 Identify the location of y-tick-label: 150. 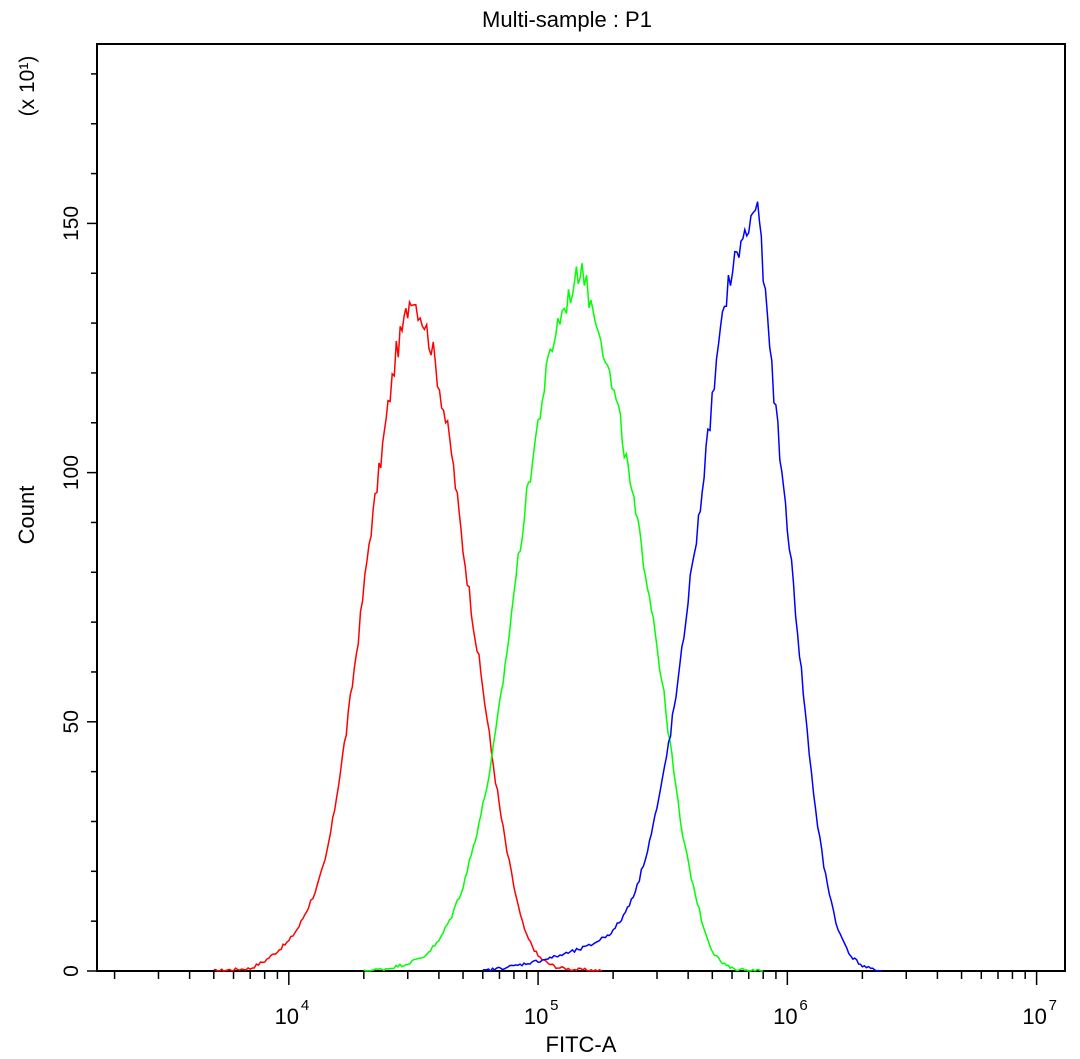
(71, 223).